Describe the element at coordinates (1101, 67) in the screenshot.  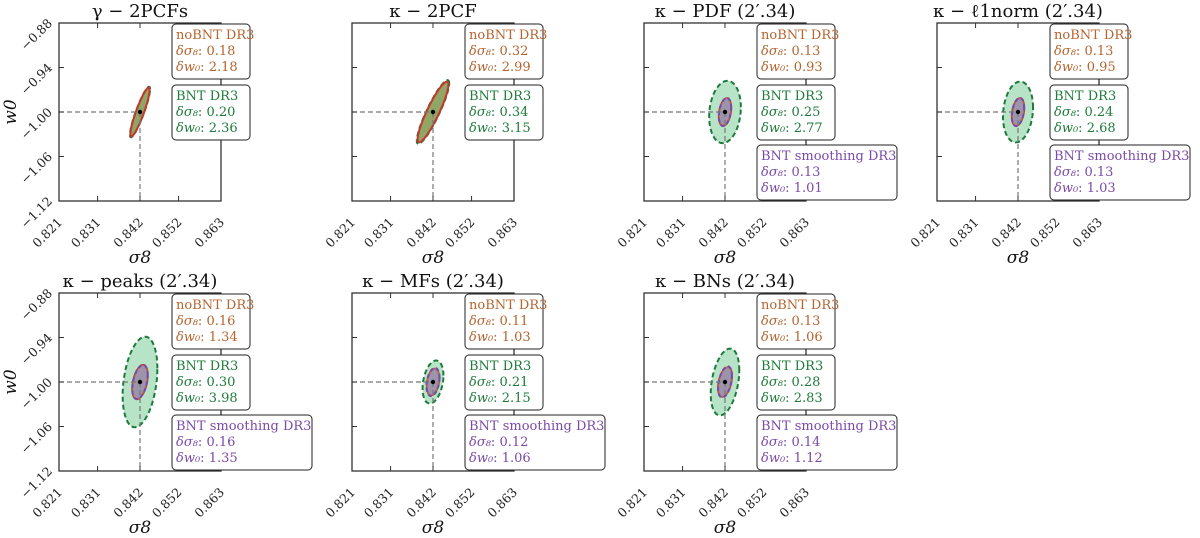
I see `dw0-value: 0.95` at that location.